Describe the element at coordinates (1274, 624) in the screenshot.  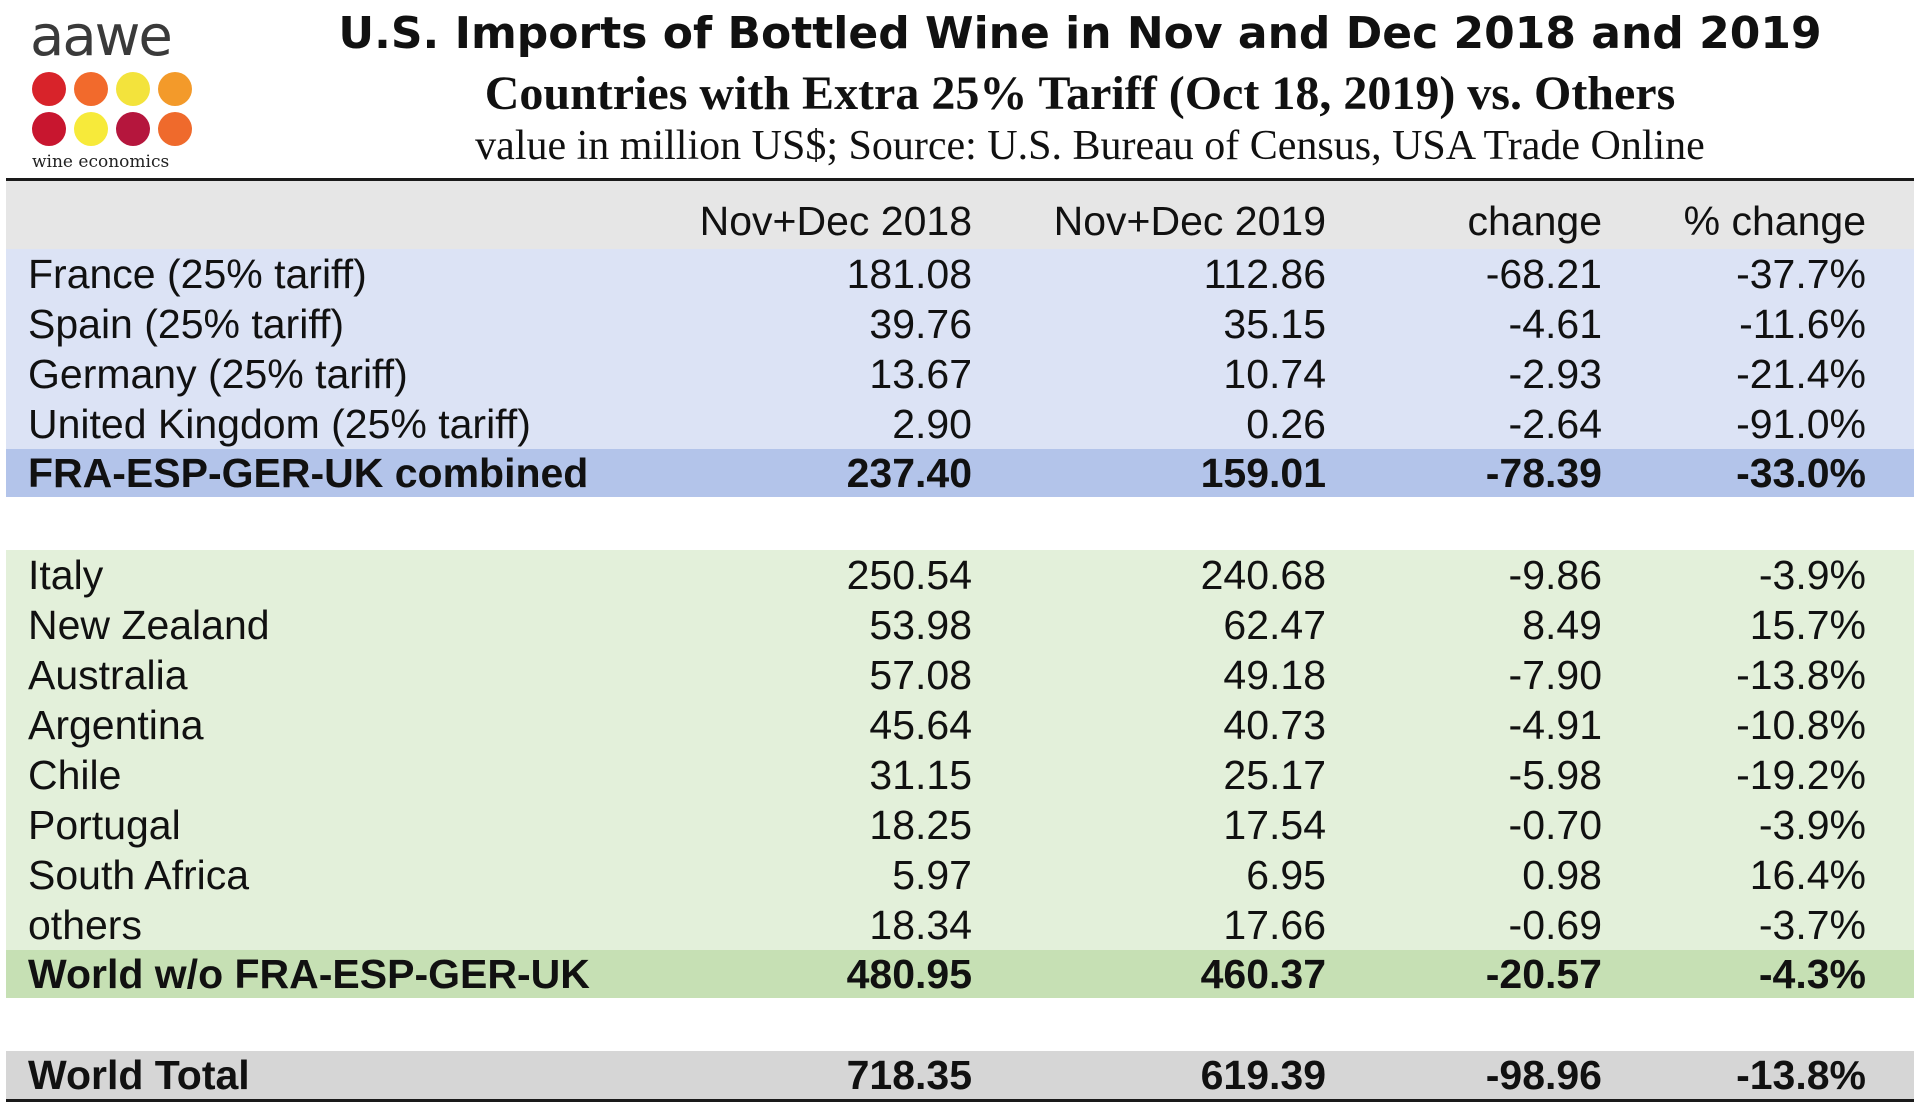
I see `table-cell: 62.47` at that location.